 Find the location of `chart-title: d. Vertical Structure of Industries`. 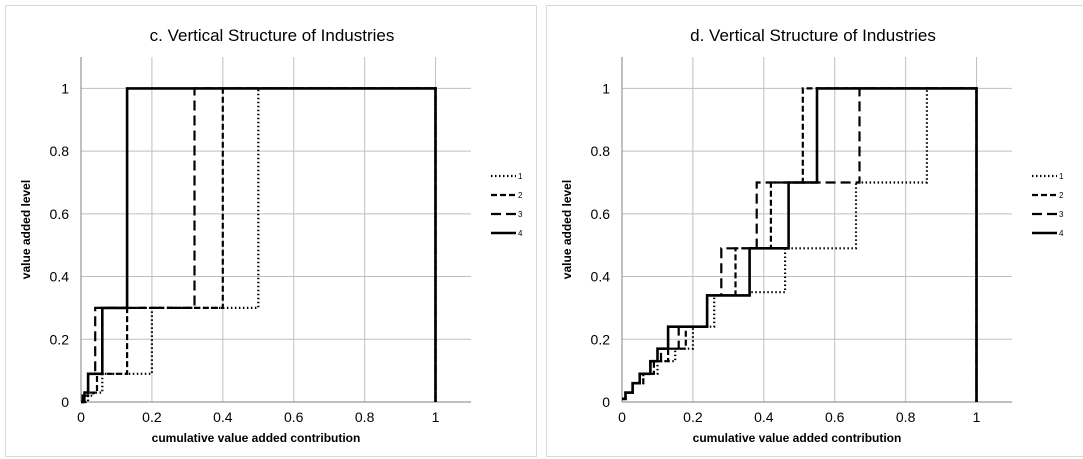

chart-title: d. Vertical Structure of Industries is located at coordinates (813, 35).